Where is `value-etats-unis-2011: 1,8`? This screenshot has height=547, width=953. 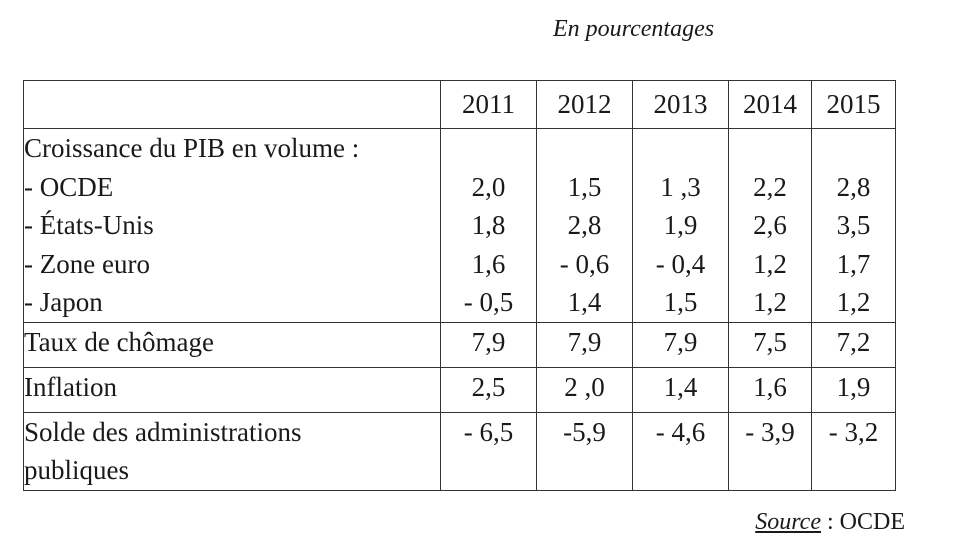 value-etats-unis-2011: 1,8 is located at coordinates (488, 225).